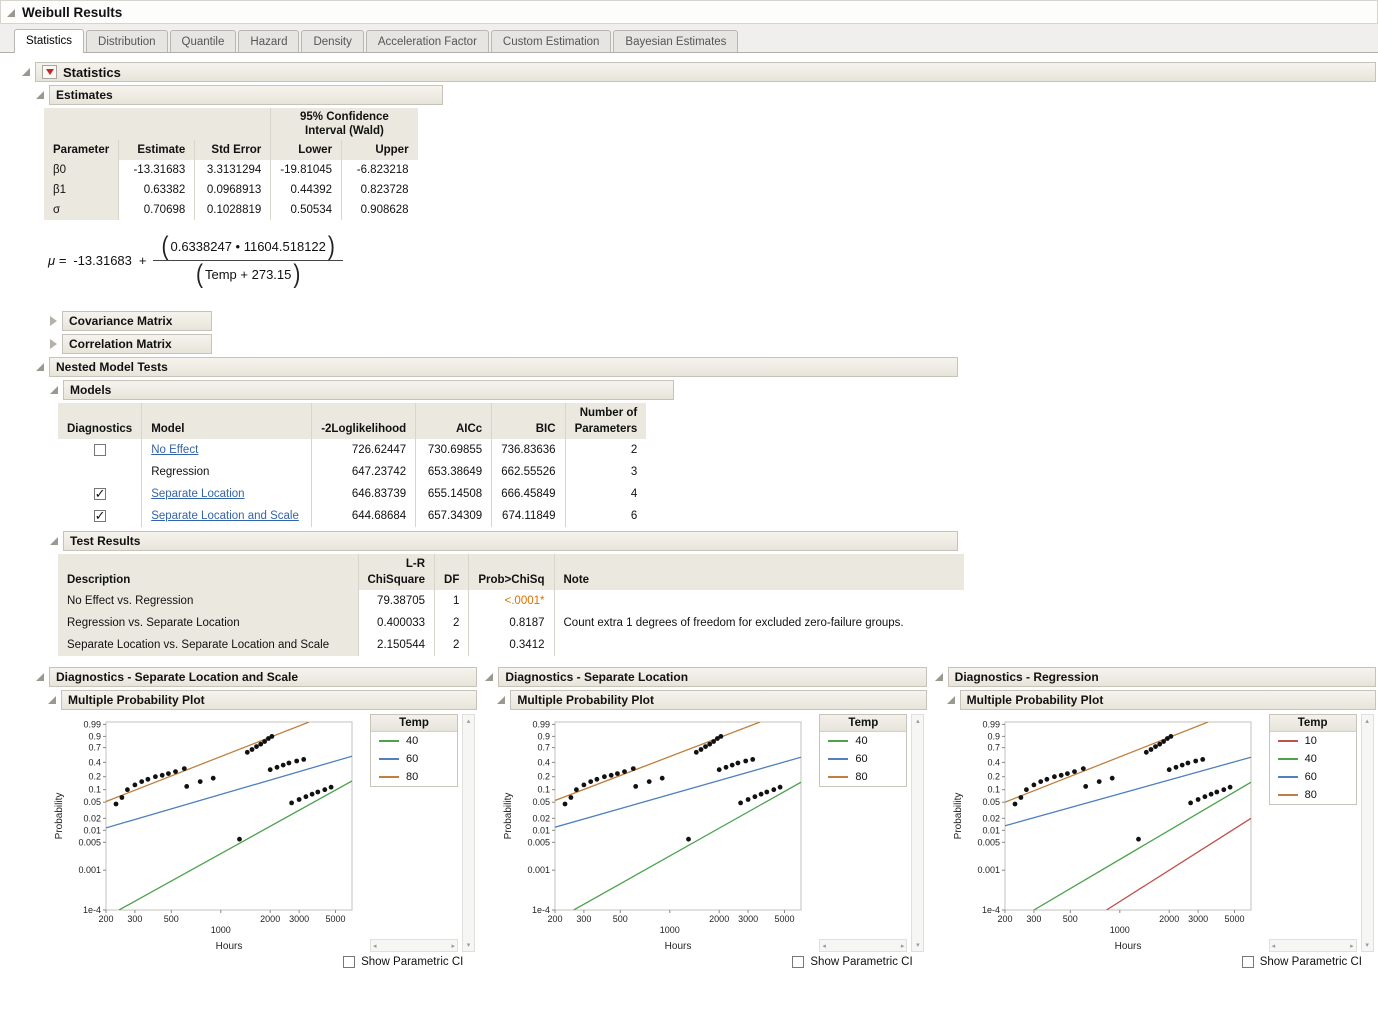 This screenshot has width=1378, height=1022. What do you see at coordinates (105, 919) in the screenshot?
I see `svg-text: 200` at bounding box center [105, 919].